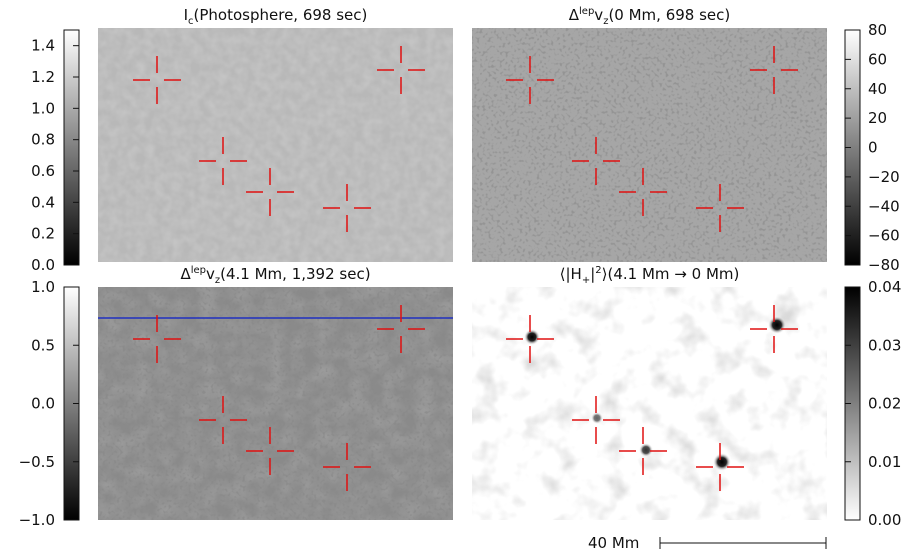 This screenshot has width=919, height=560. What do you see at coordinates (877, 118) in the screenshot?
I see `tick-label: 20` at bounding box center [877, 118].